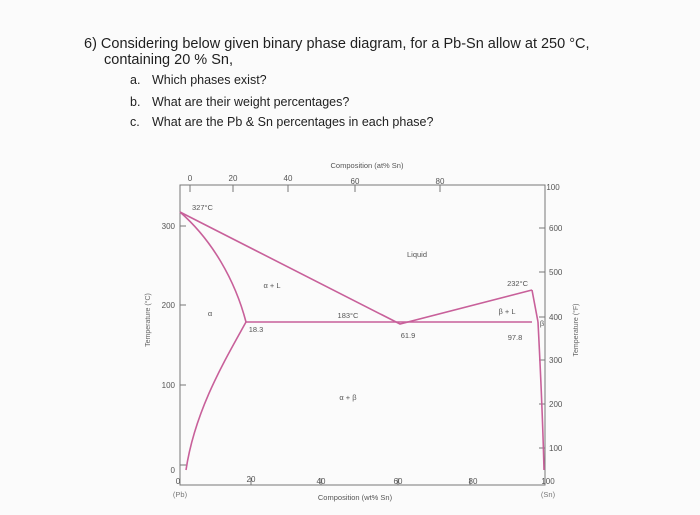 The height and width of the screenshot is (515, 700). Describe the element at coordinates (348, 397) in the screenshot. I see `alpha-beta-region-label: α + β` at that location.